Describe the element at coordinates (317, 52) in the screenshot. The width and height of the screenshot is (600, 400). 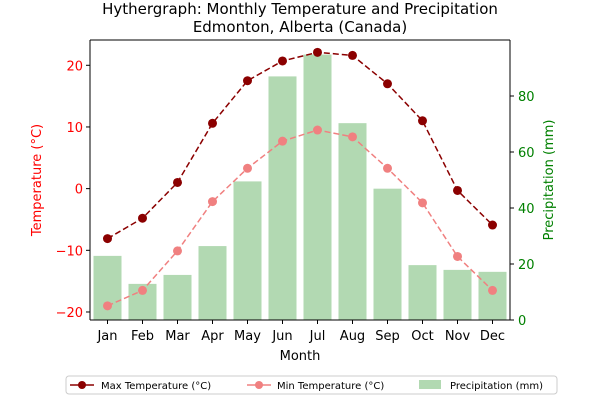
I see `max-temp-point-jul` at that location.